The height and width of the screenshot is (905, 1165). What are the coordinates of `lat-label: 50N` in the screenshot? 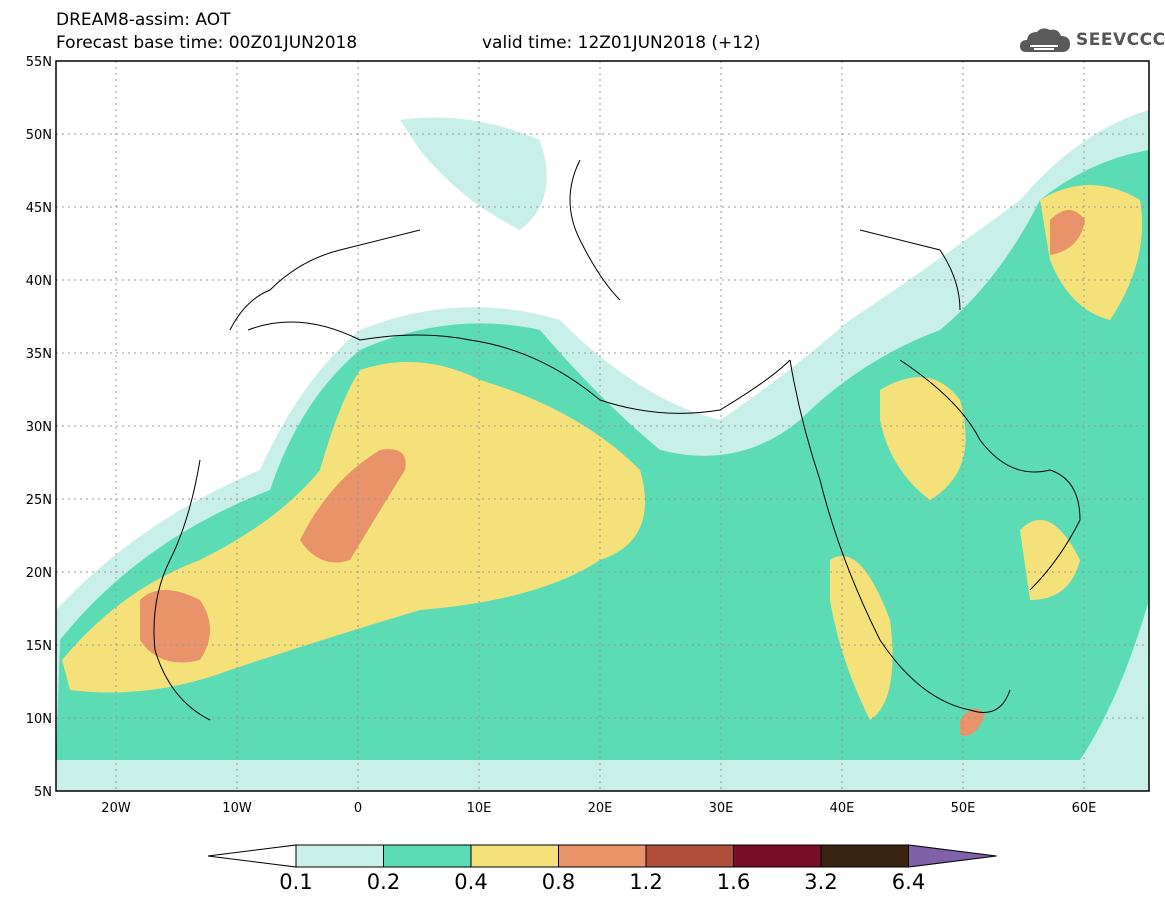 It's located at (39, 135).